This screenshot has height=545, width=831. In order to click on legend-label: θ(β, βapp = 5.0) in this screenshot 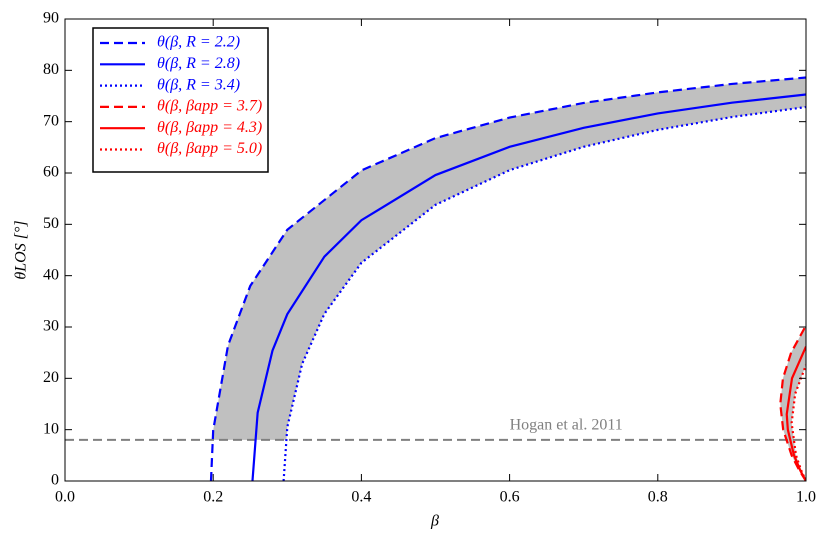, I will do `click(209, 148)`.